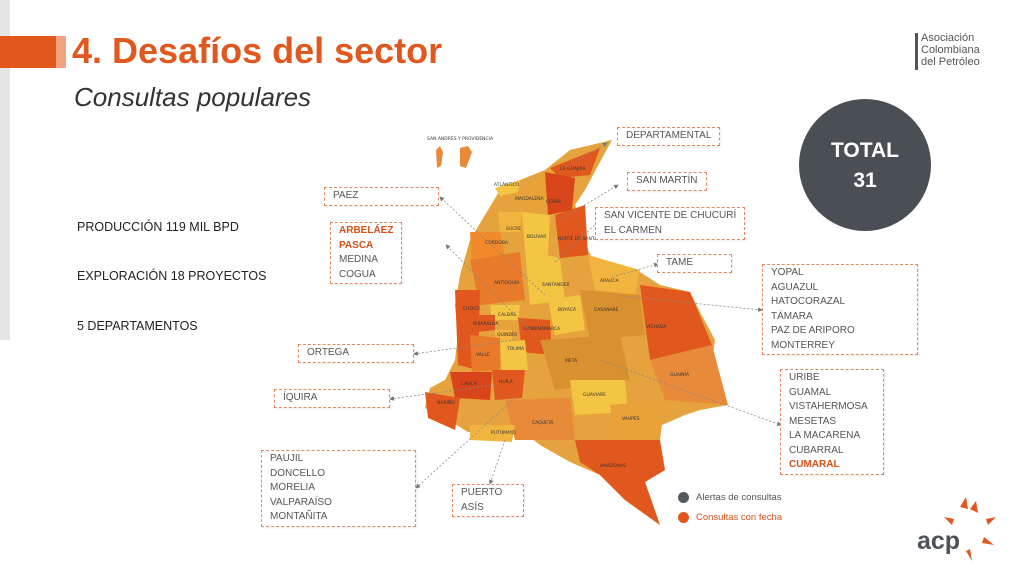  What do you see at coordinates (542, 329) in the screenshot?
I see `map-label-cundinamarca: CUNDINAMARCA` at bounding box center [542, 329].